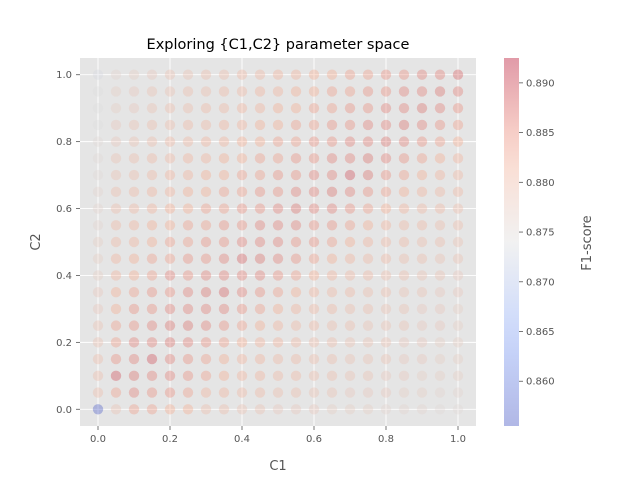 This screenshot has width=640, height=480. I want to click on colorbar-label: F1-score, so click(587, 242).